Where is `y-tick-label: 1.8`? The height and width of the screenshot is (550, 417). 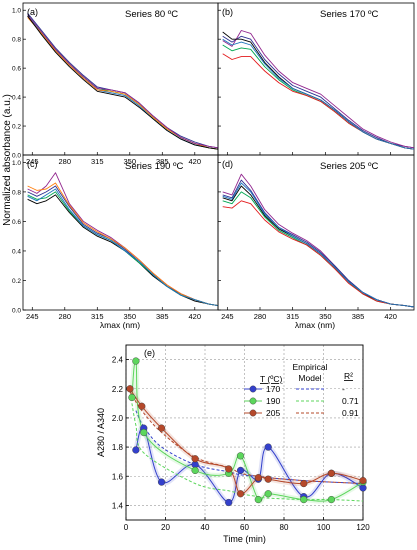
y-tick-label: 1.8 is located at coordinates (118, 447).